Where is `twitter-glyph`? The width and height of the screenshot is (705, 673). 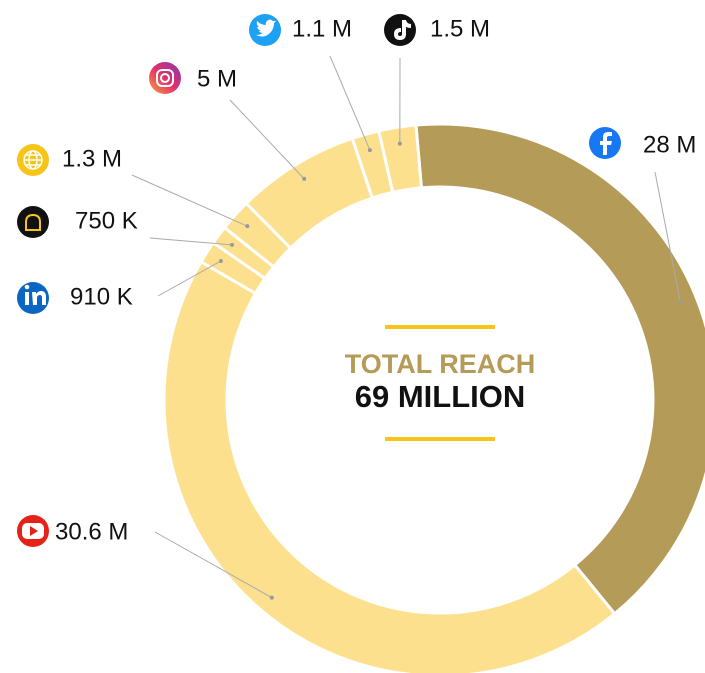 twitter-glyph is located at coordinates (266, 28).